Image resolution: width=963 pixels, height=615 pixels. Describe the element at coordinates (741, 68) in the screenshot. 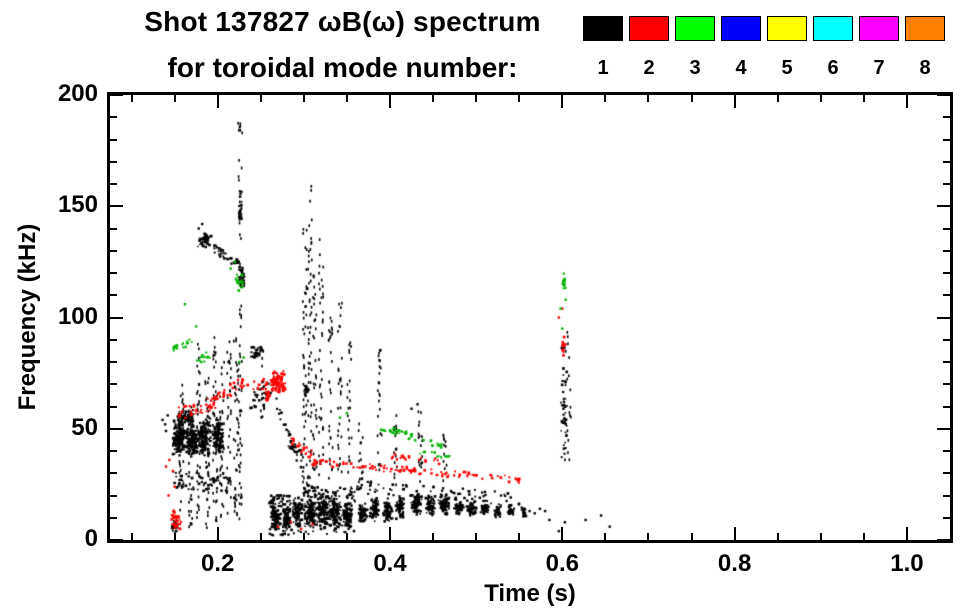

I see `legend-label-mode-4: 4` at that location.